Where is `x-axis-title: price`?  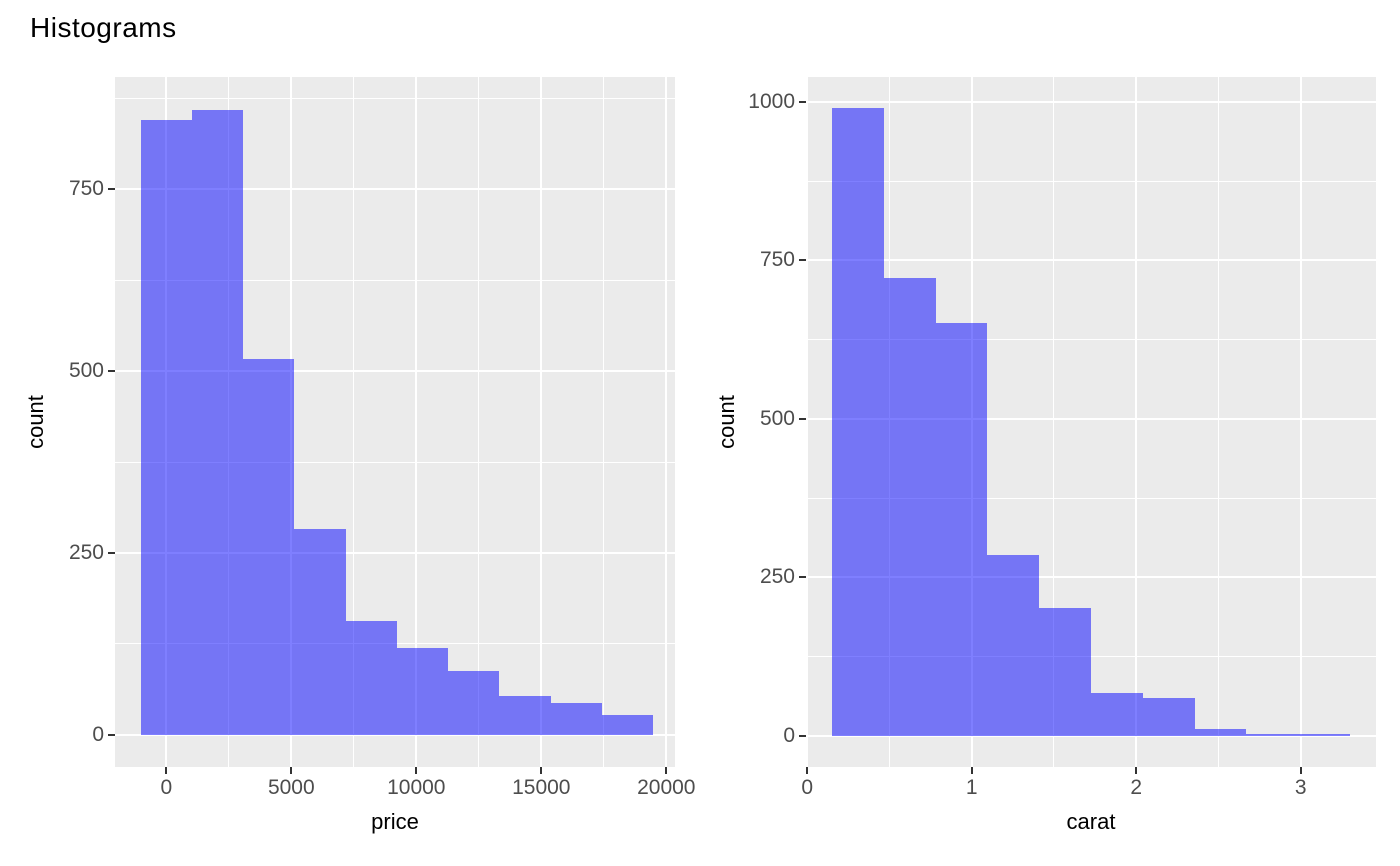 x-axis-title: price is located at coordinates (395, 821).